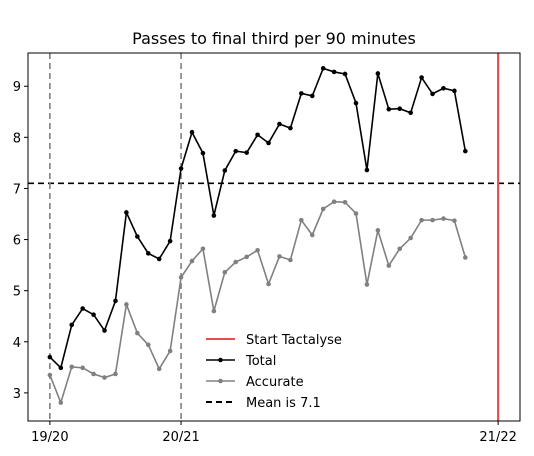 The height and width of the screenshot is (456, 534). I want to click on legend-label-start-tactalyse: Start Tactalyse, so click(294, 340).